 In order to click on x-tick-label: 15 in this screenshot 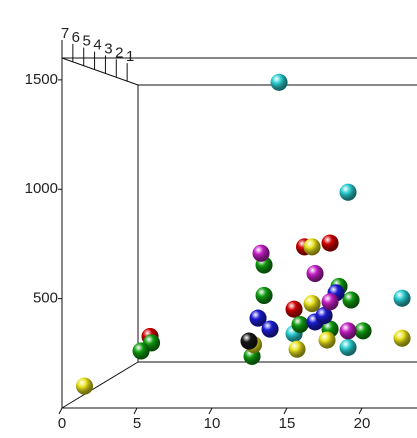, I will do `click(287, 423)`.